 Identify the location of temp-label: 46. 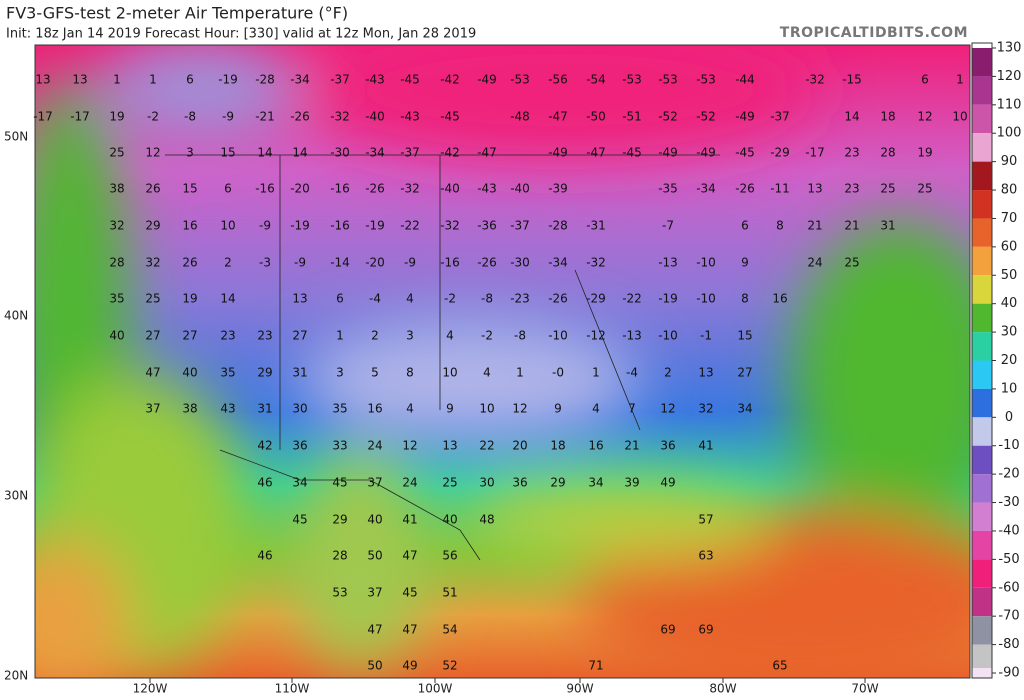
(264, 556).